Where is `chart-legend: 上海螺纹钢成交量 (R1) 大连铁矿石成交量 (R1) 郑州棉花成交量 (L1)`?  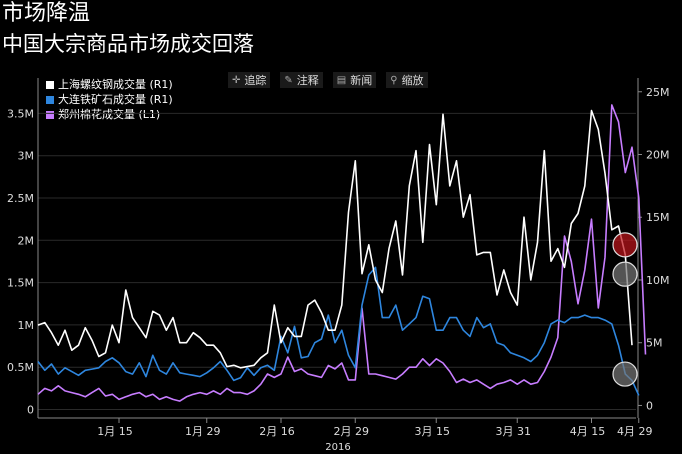
chart-legend: 上海螺纹钢成交量 (R1) 大连铁矿石成交量 (R1) 郑州棉花成交量 (L1) is located at coordinates (109, 99).